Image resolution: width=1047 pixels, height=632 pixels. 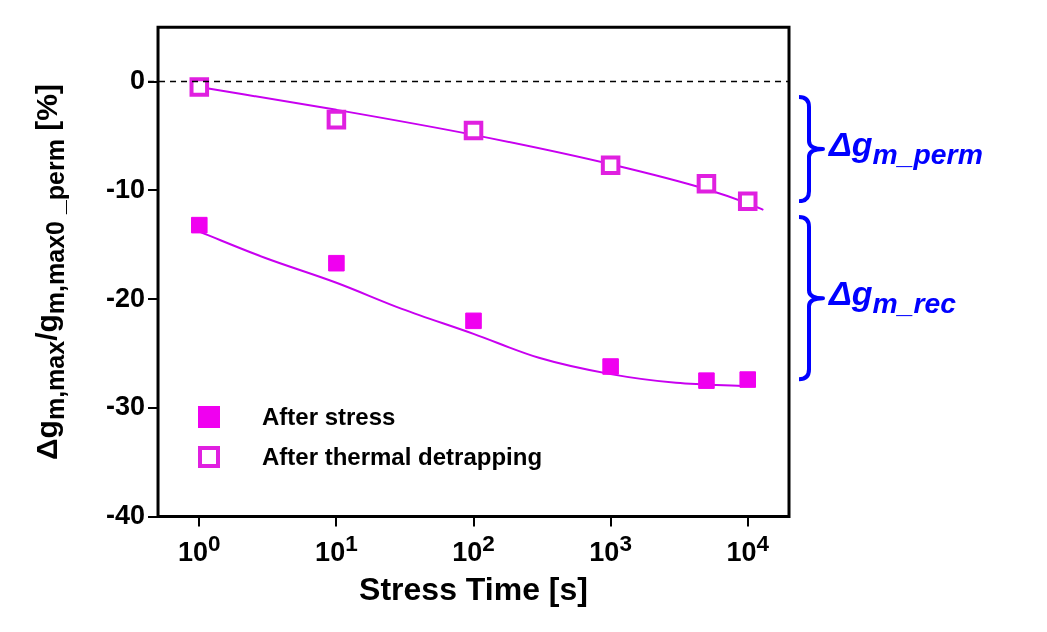 What do you see at coordinates (893, 297) in the screenshot?
I see `text: Δg$_{m_rec}$` at bounding box center [893, 297].